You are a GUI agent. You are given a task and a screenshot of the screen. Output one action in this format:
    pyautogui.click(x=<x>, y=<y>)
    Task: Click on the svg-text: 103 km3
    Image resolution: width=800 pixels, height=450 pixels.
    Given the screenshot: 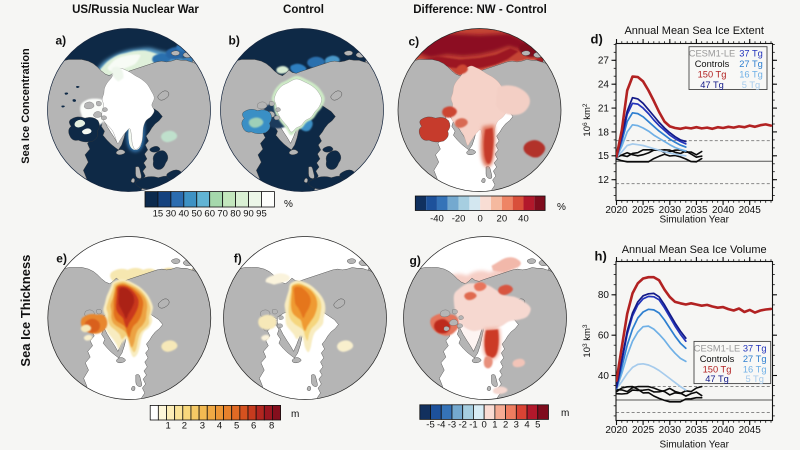 What is the action you would take?
    pyautogui.click(x=587, y=341)
    